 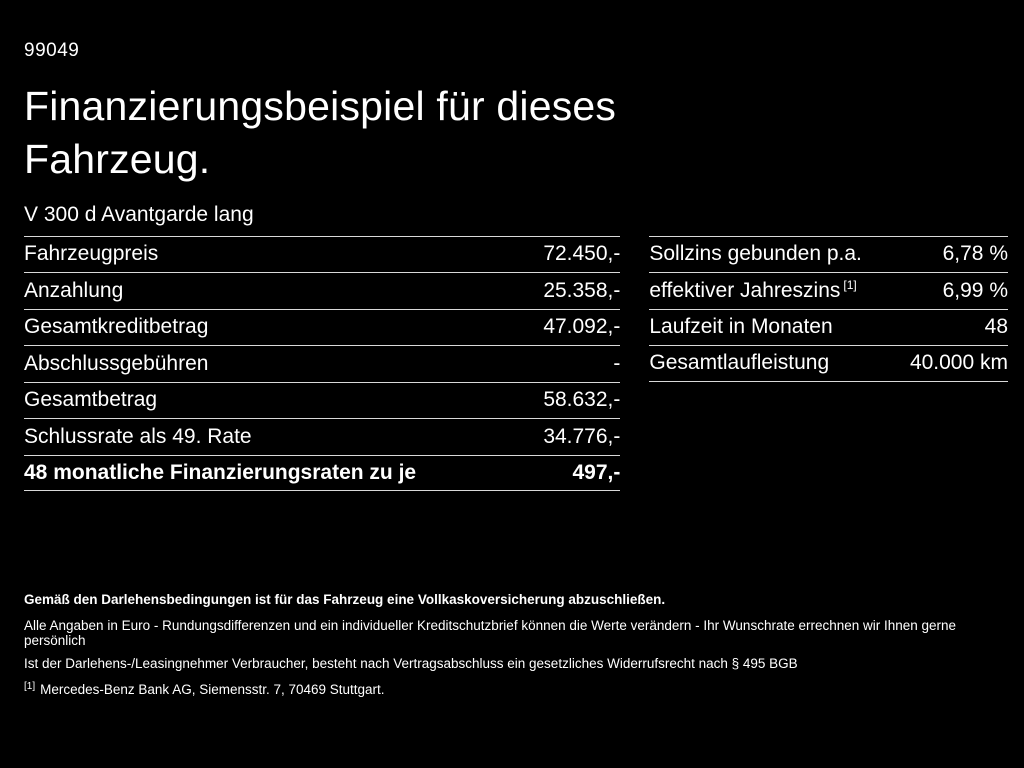 I want to click on row-value: 72.450,-, so click(x=582, y=254).